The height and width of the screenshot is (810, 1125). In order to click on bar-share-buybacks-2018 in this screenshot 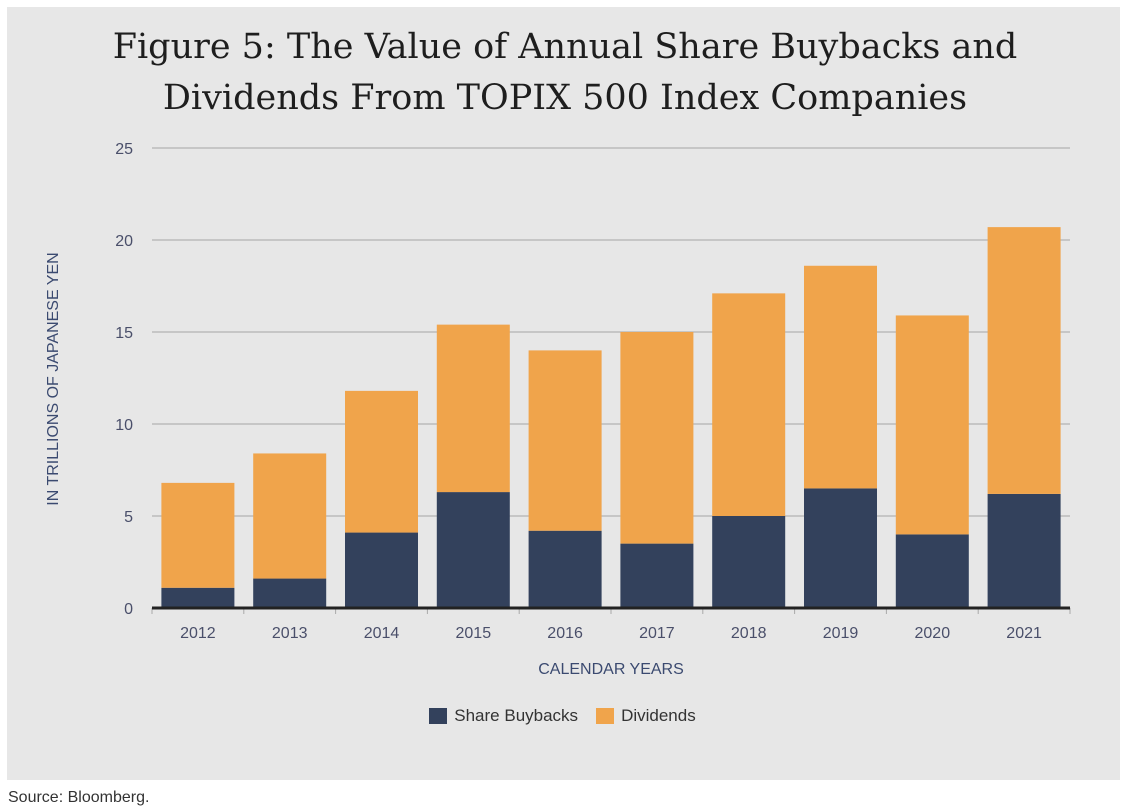, I will do `click(749, 562)`.